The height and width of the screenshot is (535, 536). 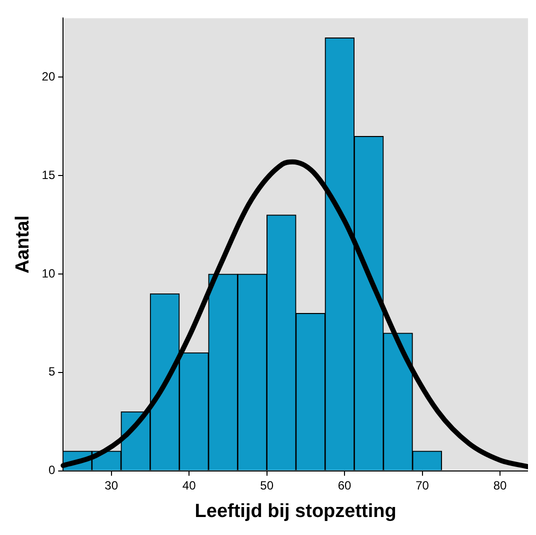 What do you see at coordinates (49, 175) in the screenshot?
I see `y-tick-label: 15` at bounding box center [49, 175].